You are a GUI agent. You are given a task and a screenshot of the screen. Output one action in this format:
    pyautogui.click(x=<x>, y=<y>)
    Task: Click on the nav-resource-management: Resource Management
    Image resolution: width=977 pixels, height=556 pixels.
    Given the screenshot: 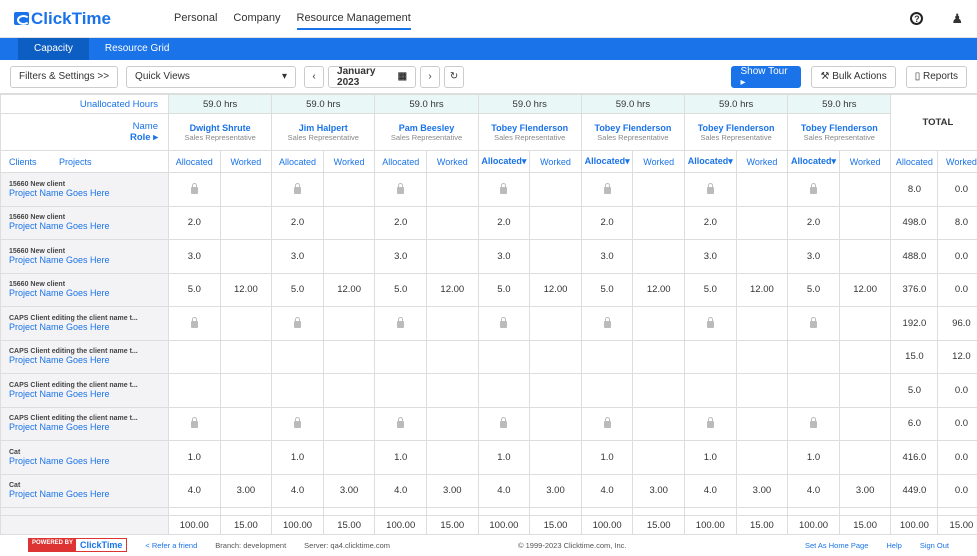 What is the action you would take?
    pyautogui.click(x=353, y=19)
    